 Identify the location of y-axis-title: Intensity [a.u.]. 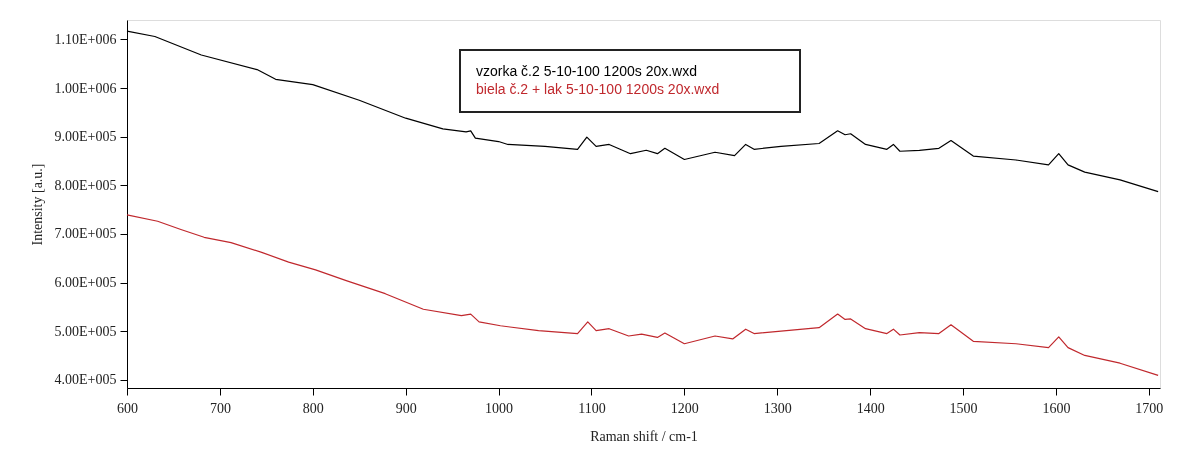
(37, 204).